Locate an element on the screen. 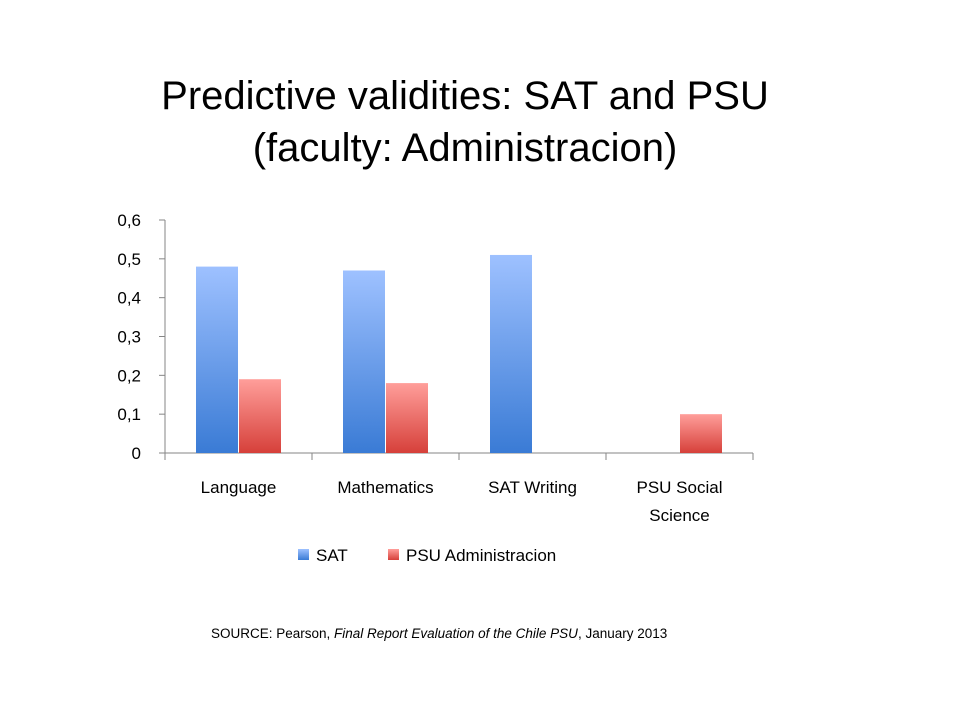 The height and width of the screenshot is (720, 960). source-report-title: Final Report Evaluation of the Chile PSU is located at coordinates (456, 633).